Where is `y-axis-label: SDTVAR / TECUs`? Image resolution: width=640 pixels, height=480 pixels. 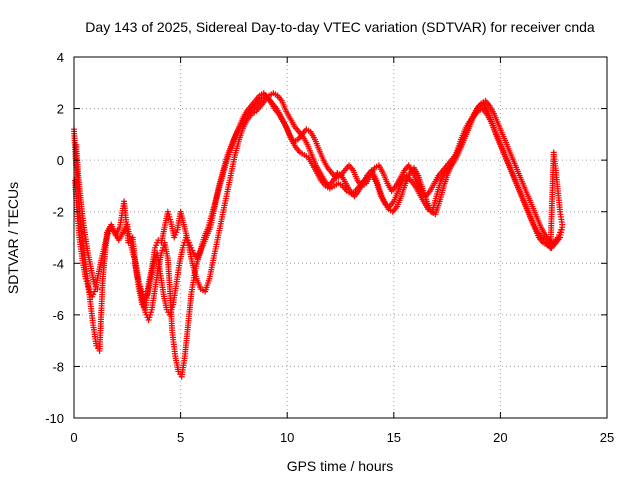
y-axis-label: SDTVAR / TECUs is located at coordinates (13, 238).